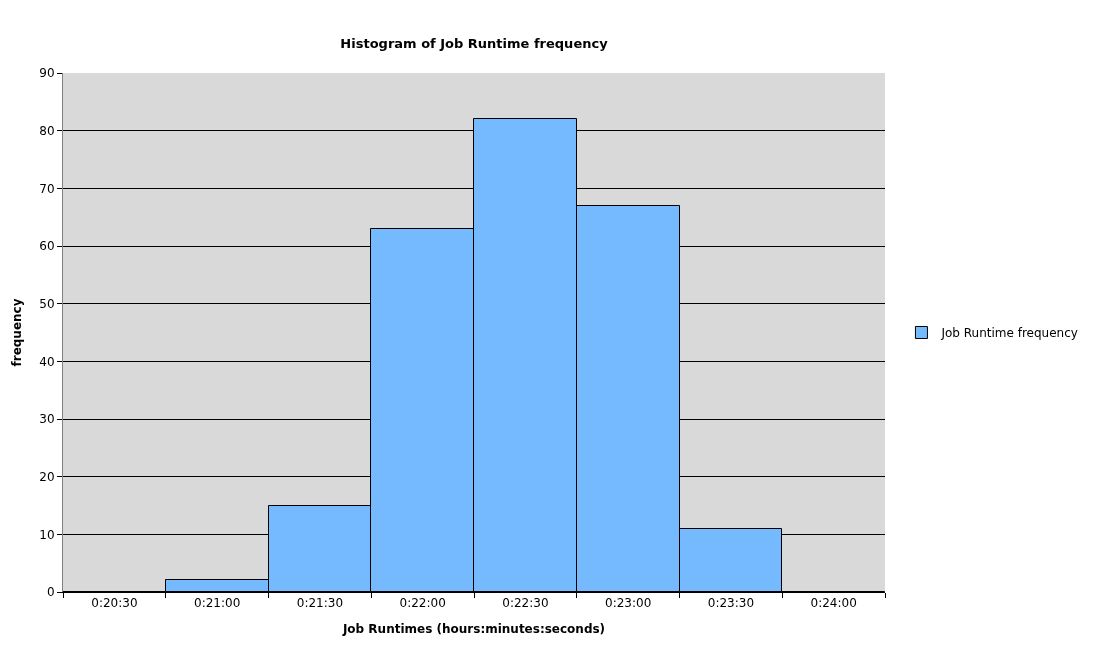 The image size is (1106, 653). Describe the element at coordinates (217, 603) in the screenshot. I see `x-tick-label: 0:21:00` at that location.